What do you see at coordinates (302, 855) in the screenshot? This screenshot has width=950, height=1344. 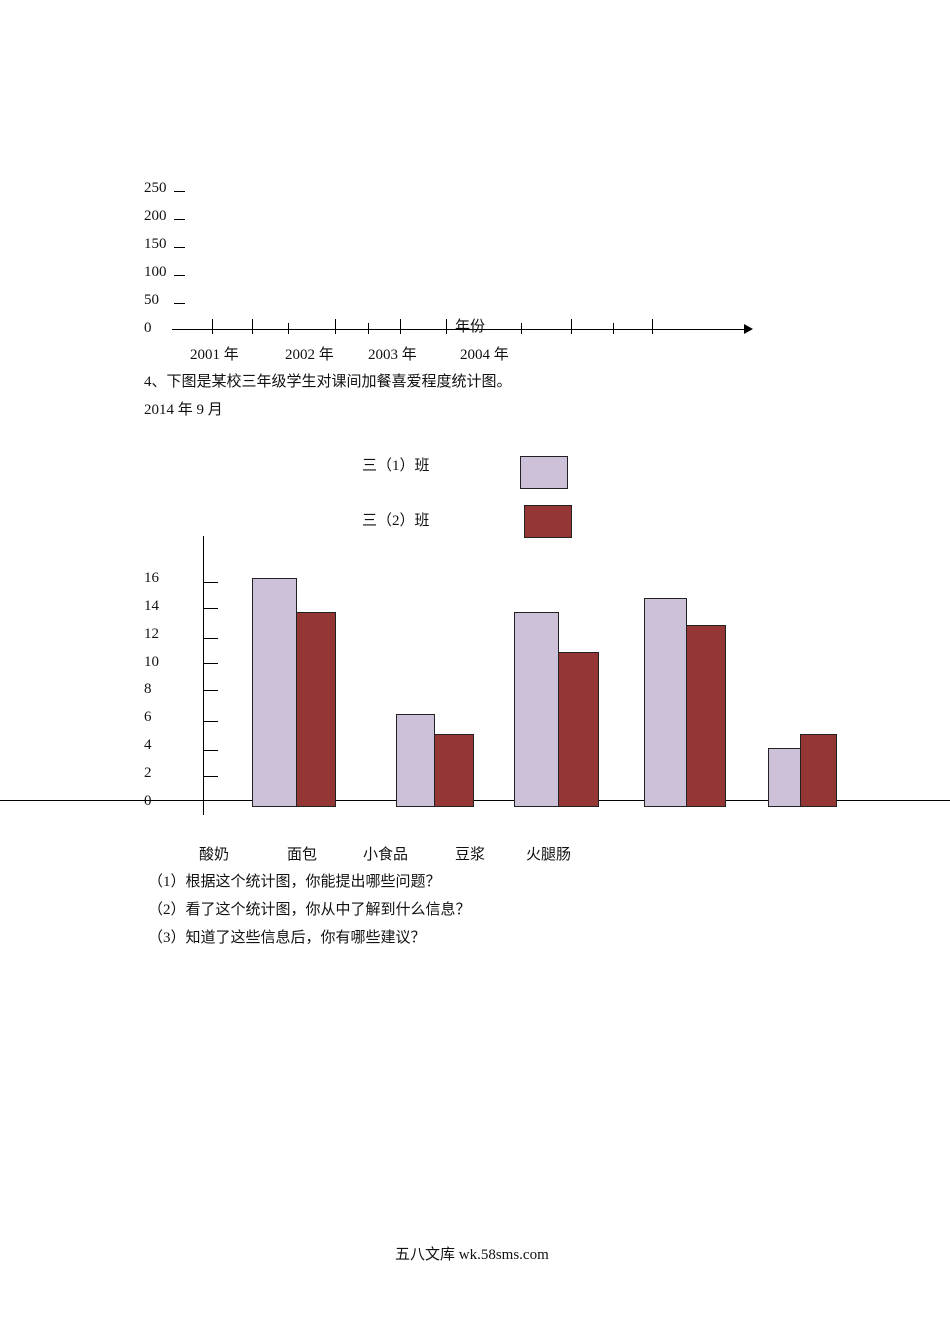 I see `x-category-label: 面包` at bounding box center [302, 855].